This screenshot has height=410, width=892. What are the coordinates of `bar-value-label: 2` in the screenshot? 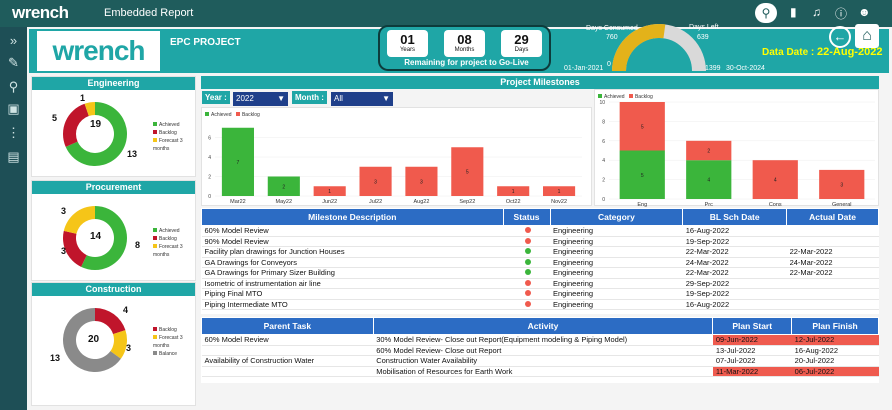 It's located at (708, 152).